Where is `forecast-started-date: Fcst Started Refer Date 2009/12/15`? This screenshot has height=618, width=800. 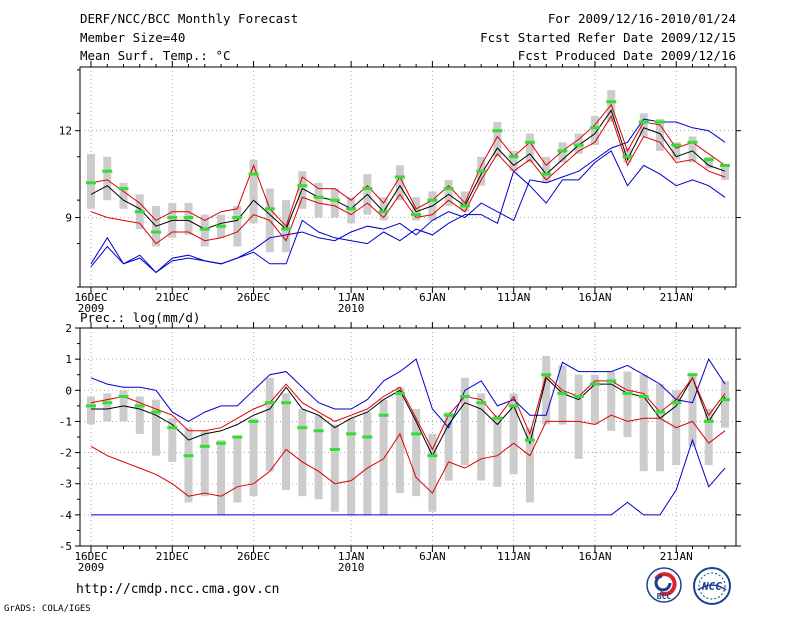
forecast-started-date: Fcst Started Refer Date 2009/12/15 is located at coordinates (608, 37).